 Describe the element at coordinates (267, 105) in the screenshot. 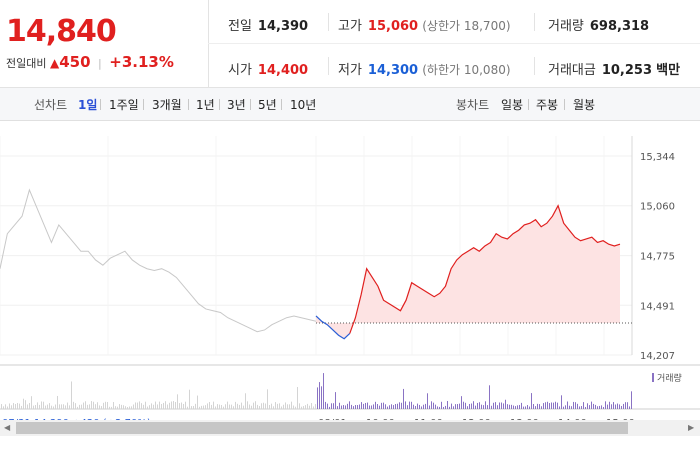

I see `tab-5years: 5년` at that location.